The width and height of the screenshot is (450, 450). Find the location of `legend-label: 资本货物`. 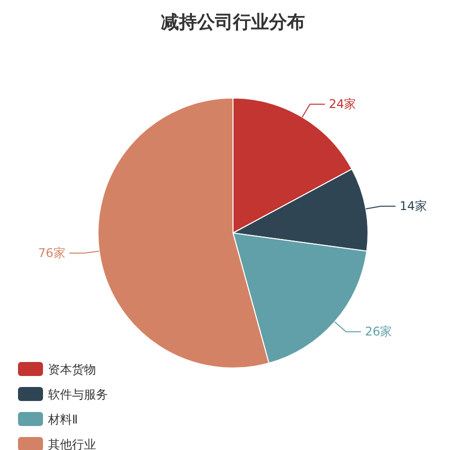

legend-label: 资本货物 is located at coordinates (72, 369).